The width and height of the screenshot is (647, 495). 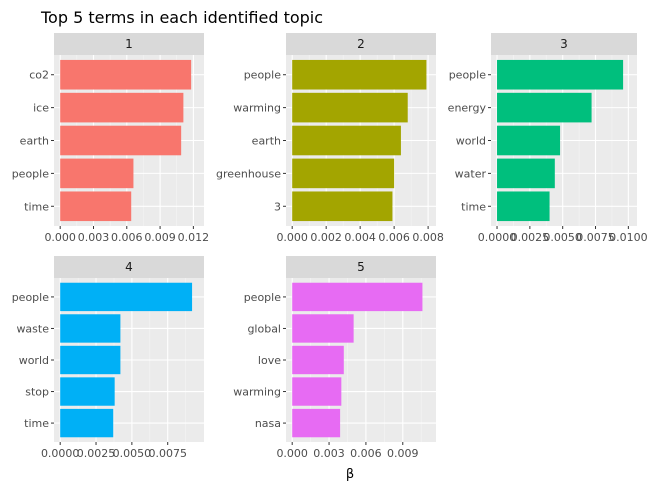 I want to click on bar-greenhouse, so click(x=343, y=173).